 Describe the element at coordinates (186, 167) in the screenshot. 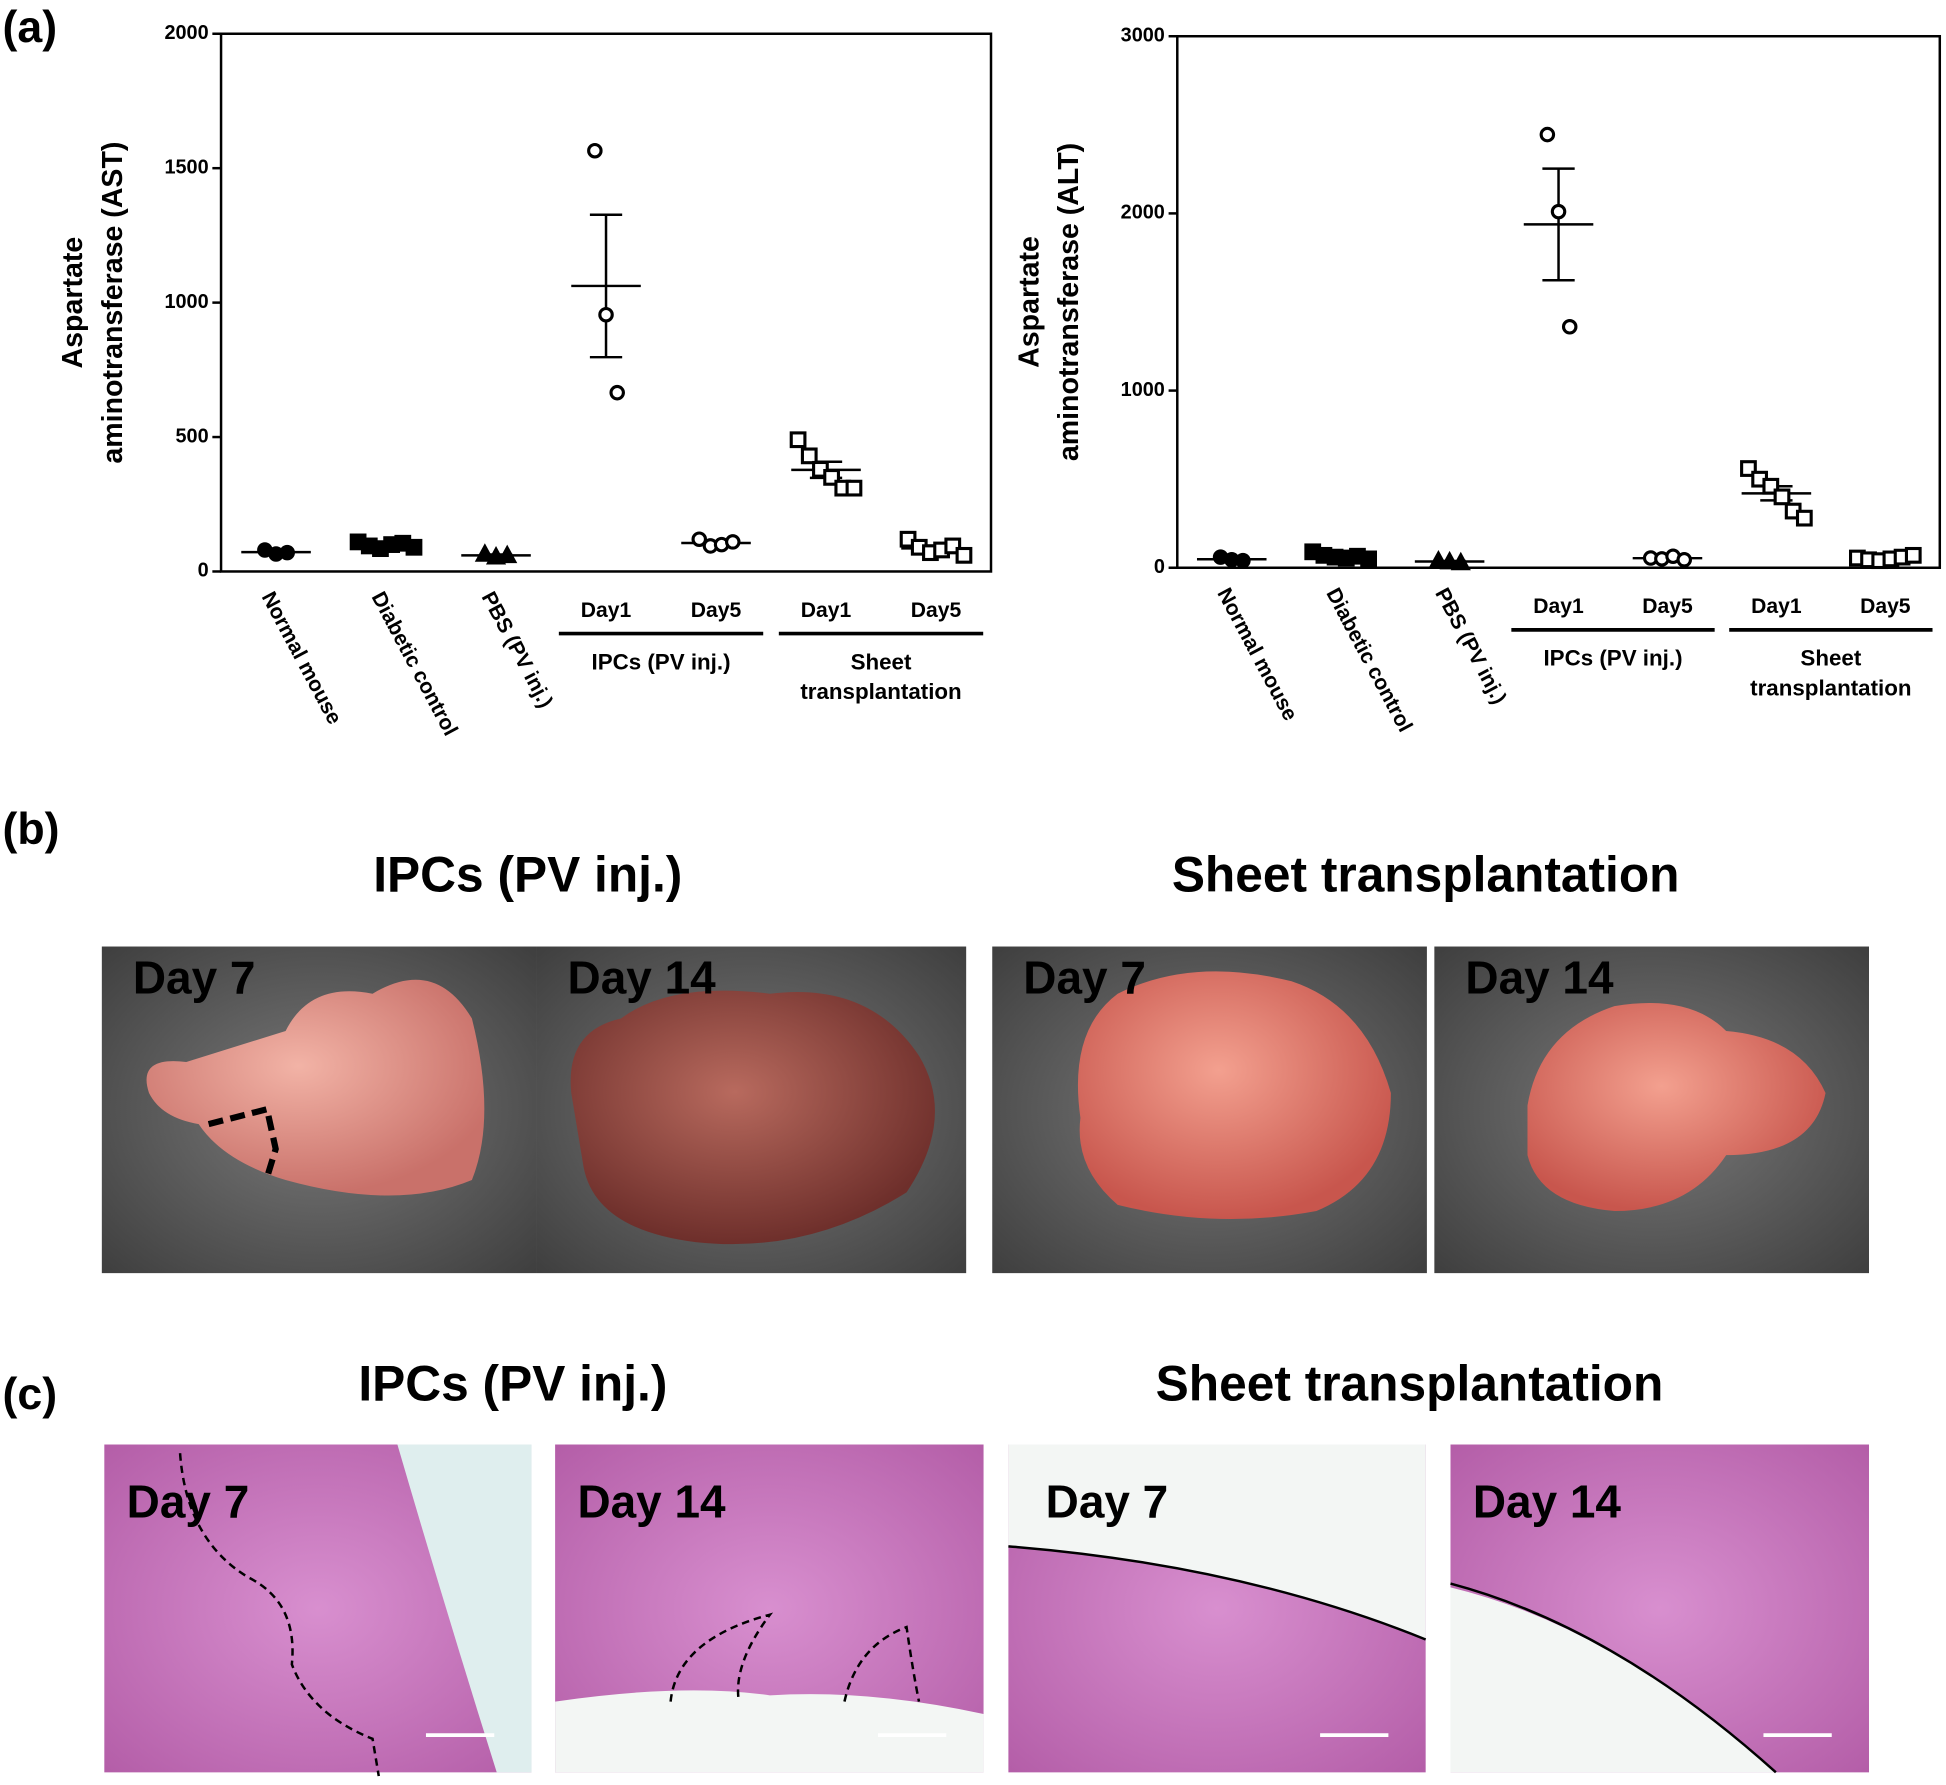

I see `y-tick-label: 1500` at that location.